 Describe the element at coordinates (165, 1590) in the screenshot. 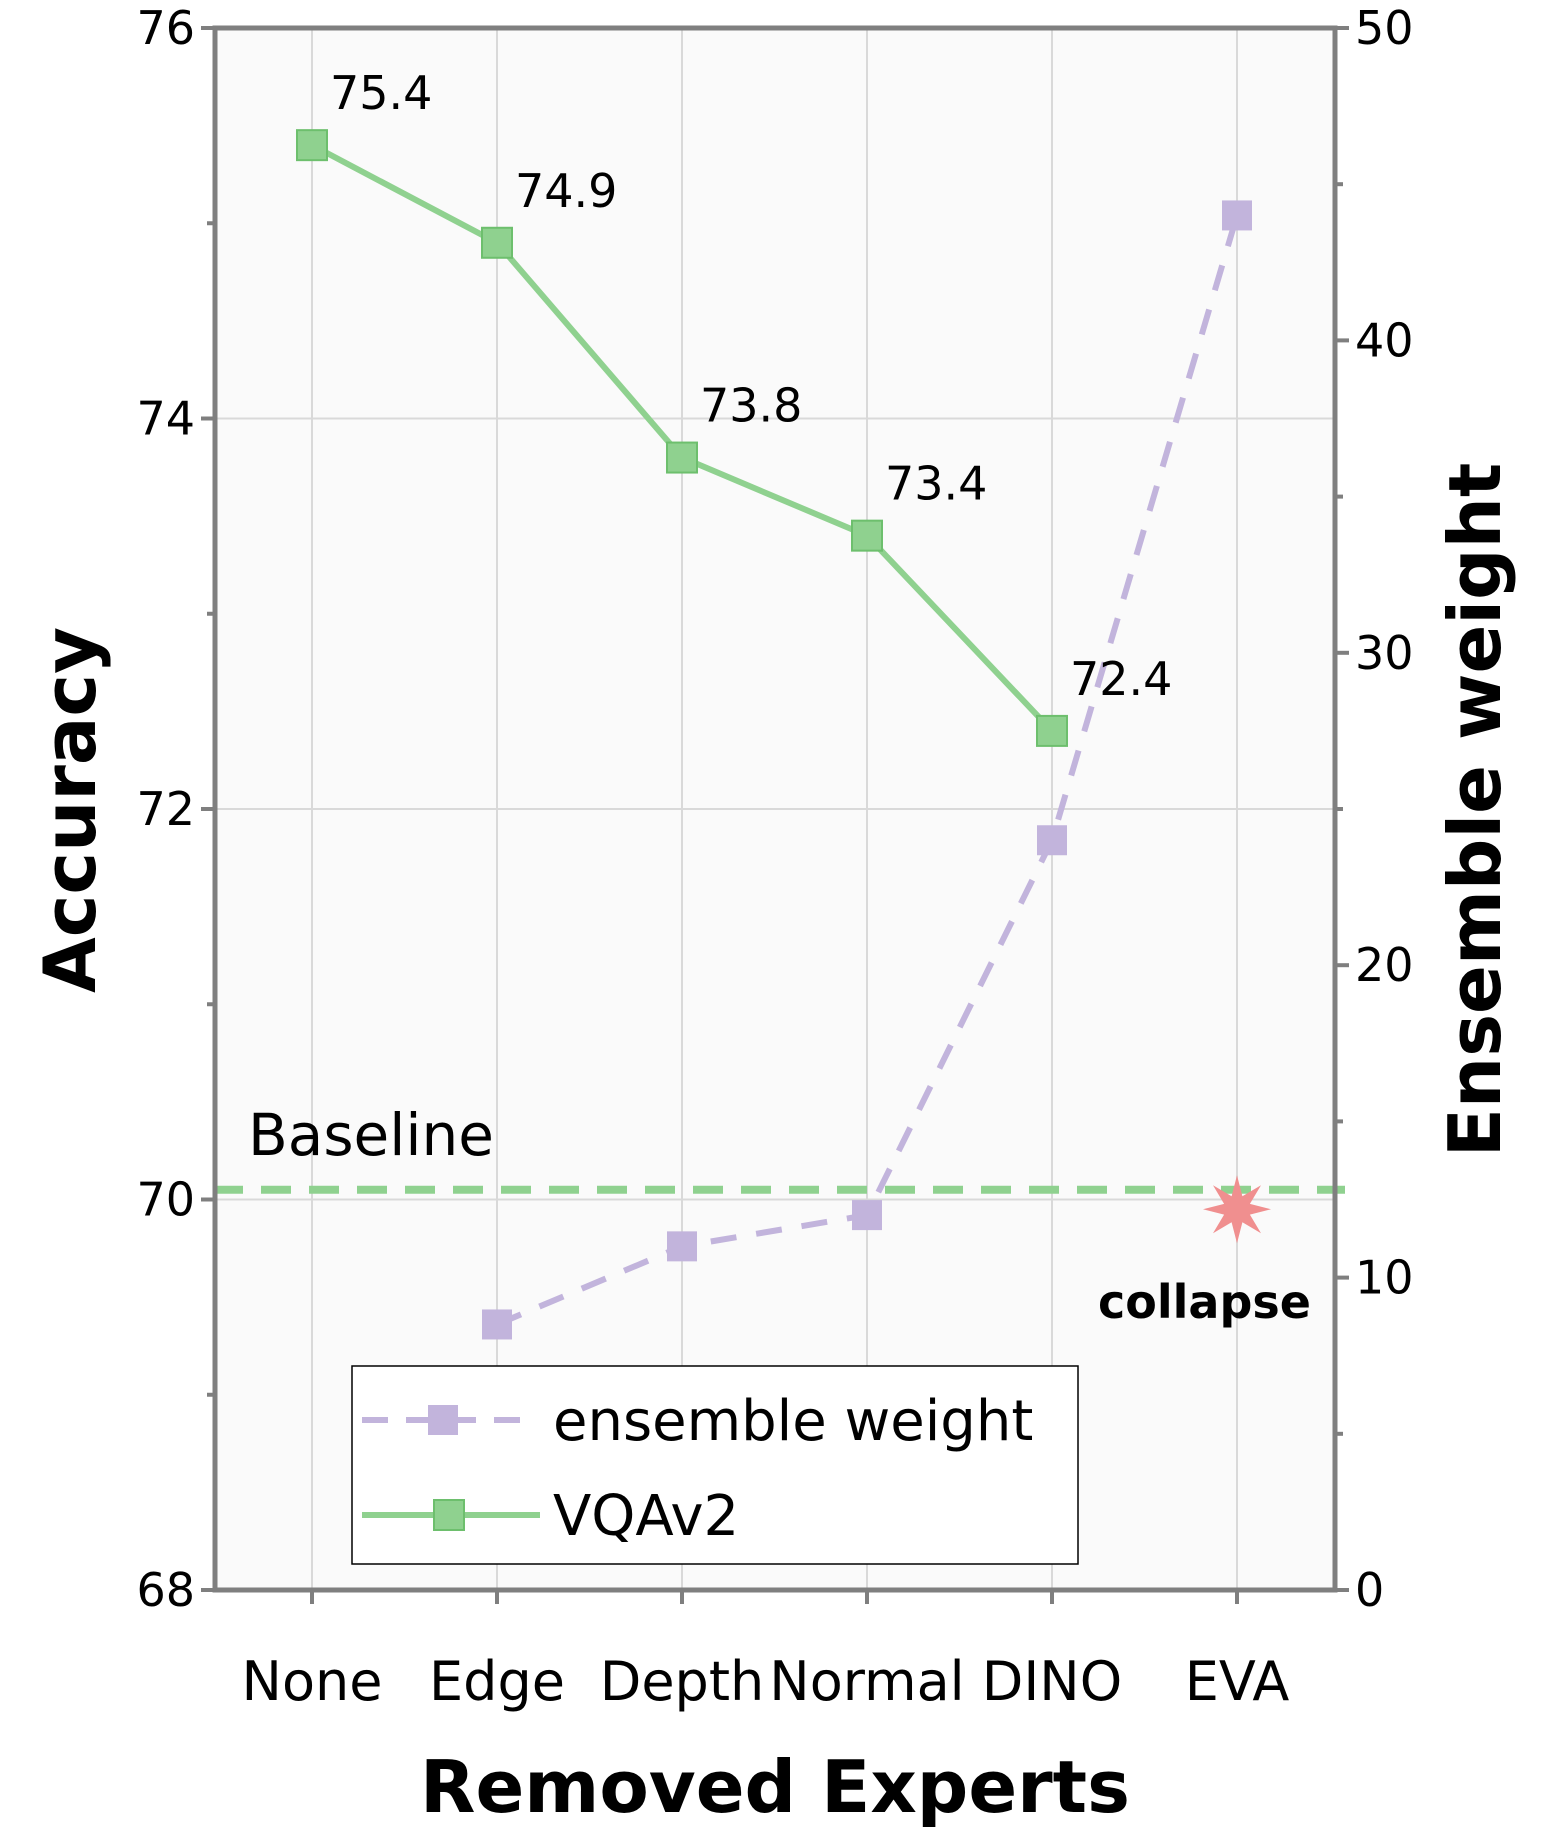

I see `y-left-tick-label: 68` at that location.